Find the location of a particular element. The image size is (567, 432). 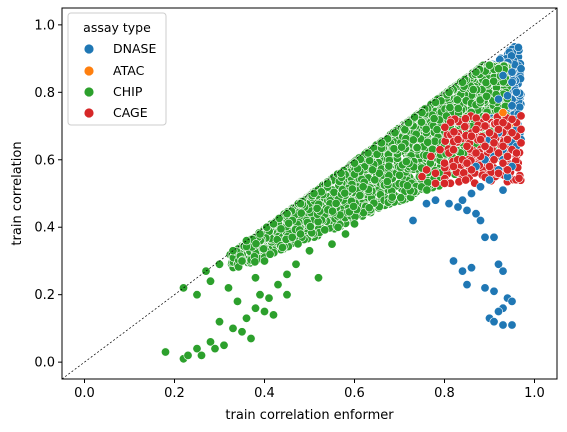

legend-marker-dnase is located at coordinates (89, 49).